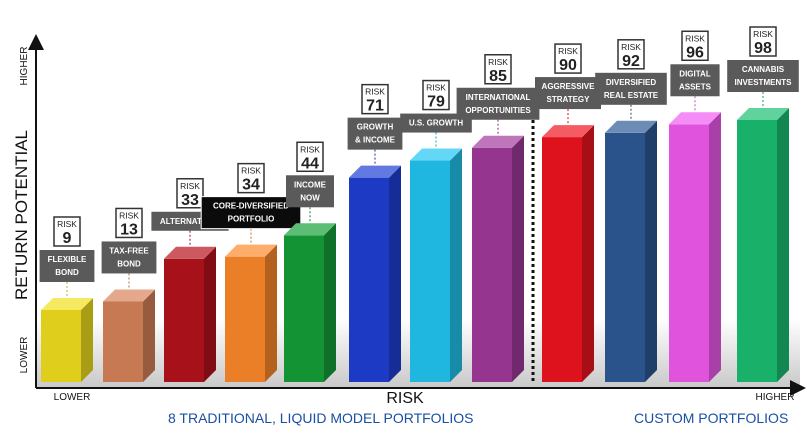  What do you see at coordinates (631, 61) in the screenshot?
I see `risk-score-value: 92` at bounding box center [631, 61].